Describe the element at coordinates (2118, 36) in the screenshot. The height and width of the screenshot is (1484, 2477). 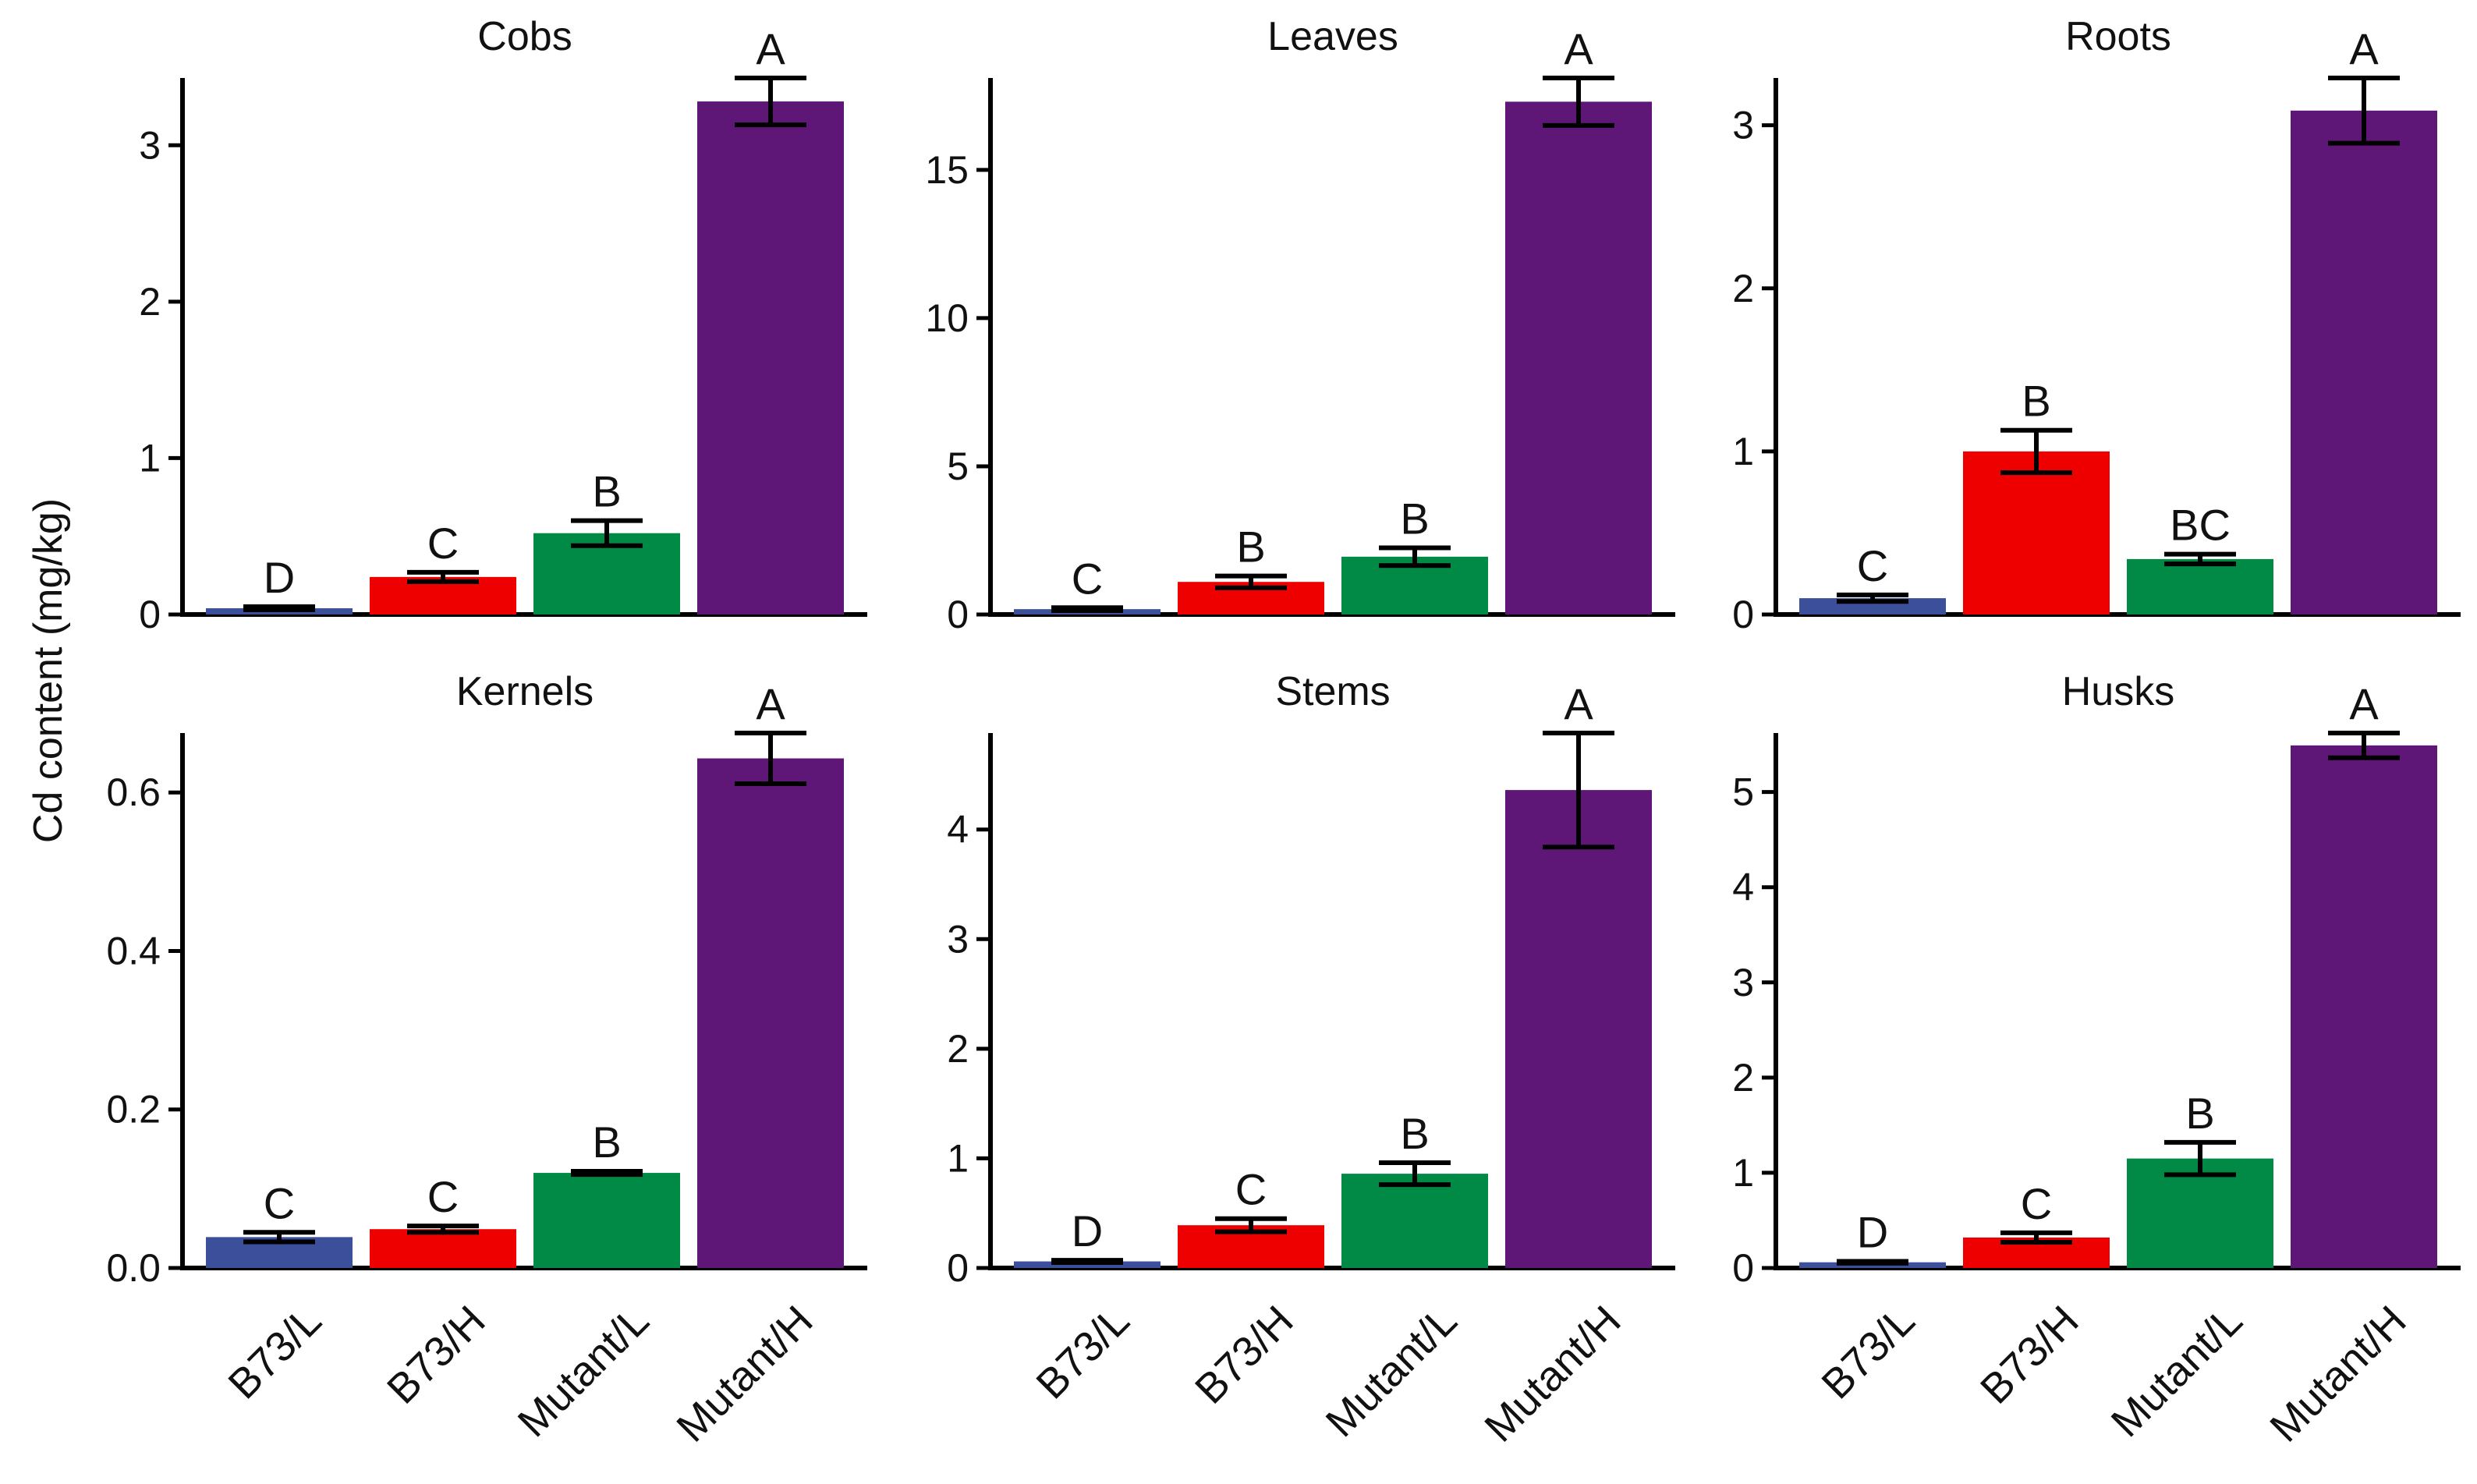
I see `panel-title: Roots` at that location.